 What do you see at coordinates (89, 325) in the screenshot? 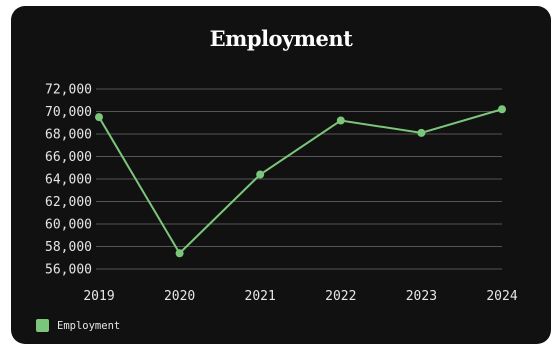
I see `legend-label-employment: Employment` at bounding box center [89, 325].